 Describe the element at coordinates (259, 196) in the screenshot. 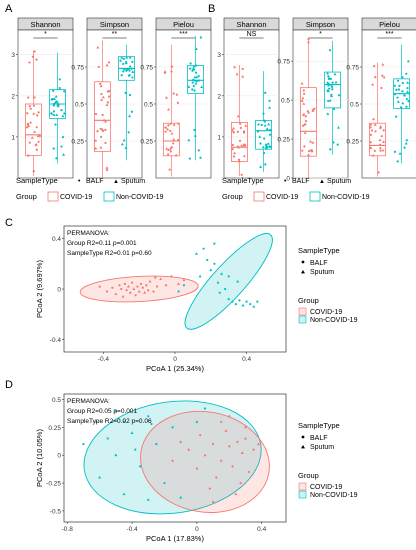

I see `legend-covid-key` at that location.